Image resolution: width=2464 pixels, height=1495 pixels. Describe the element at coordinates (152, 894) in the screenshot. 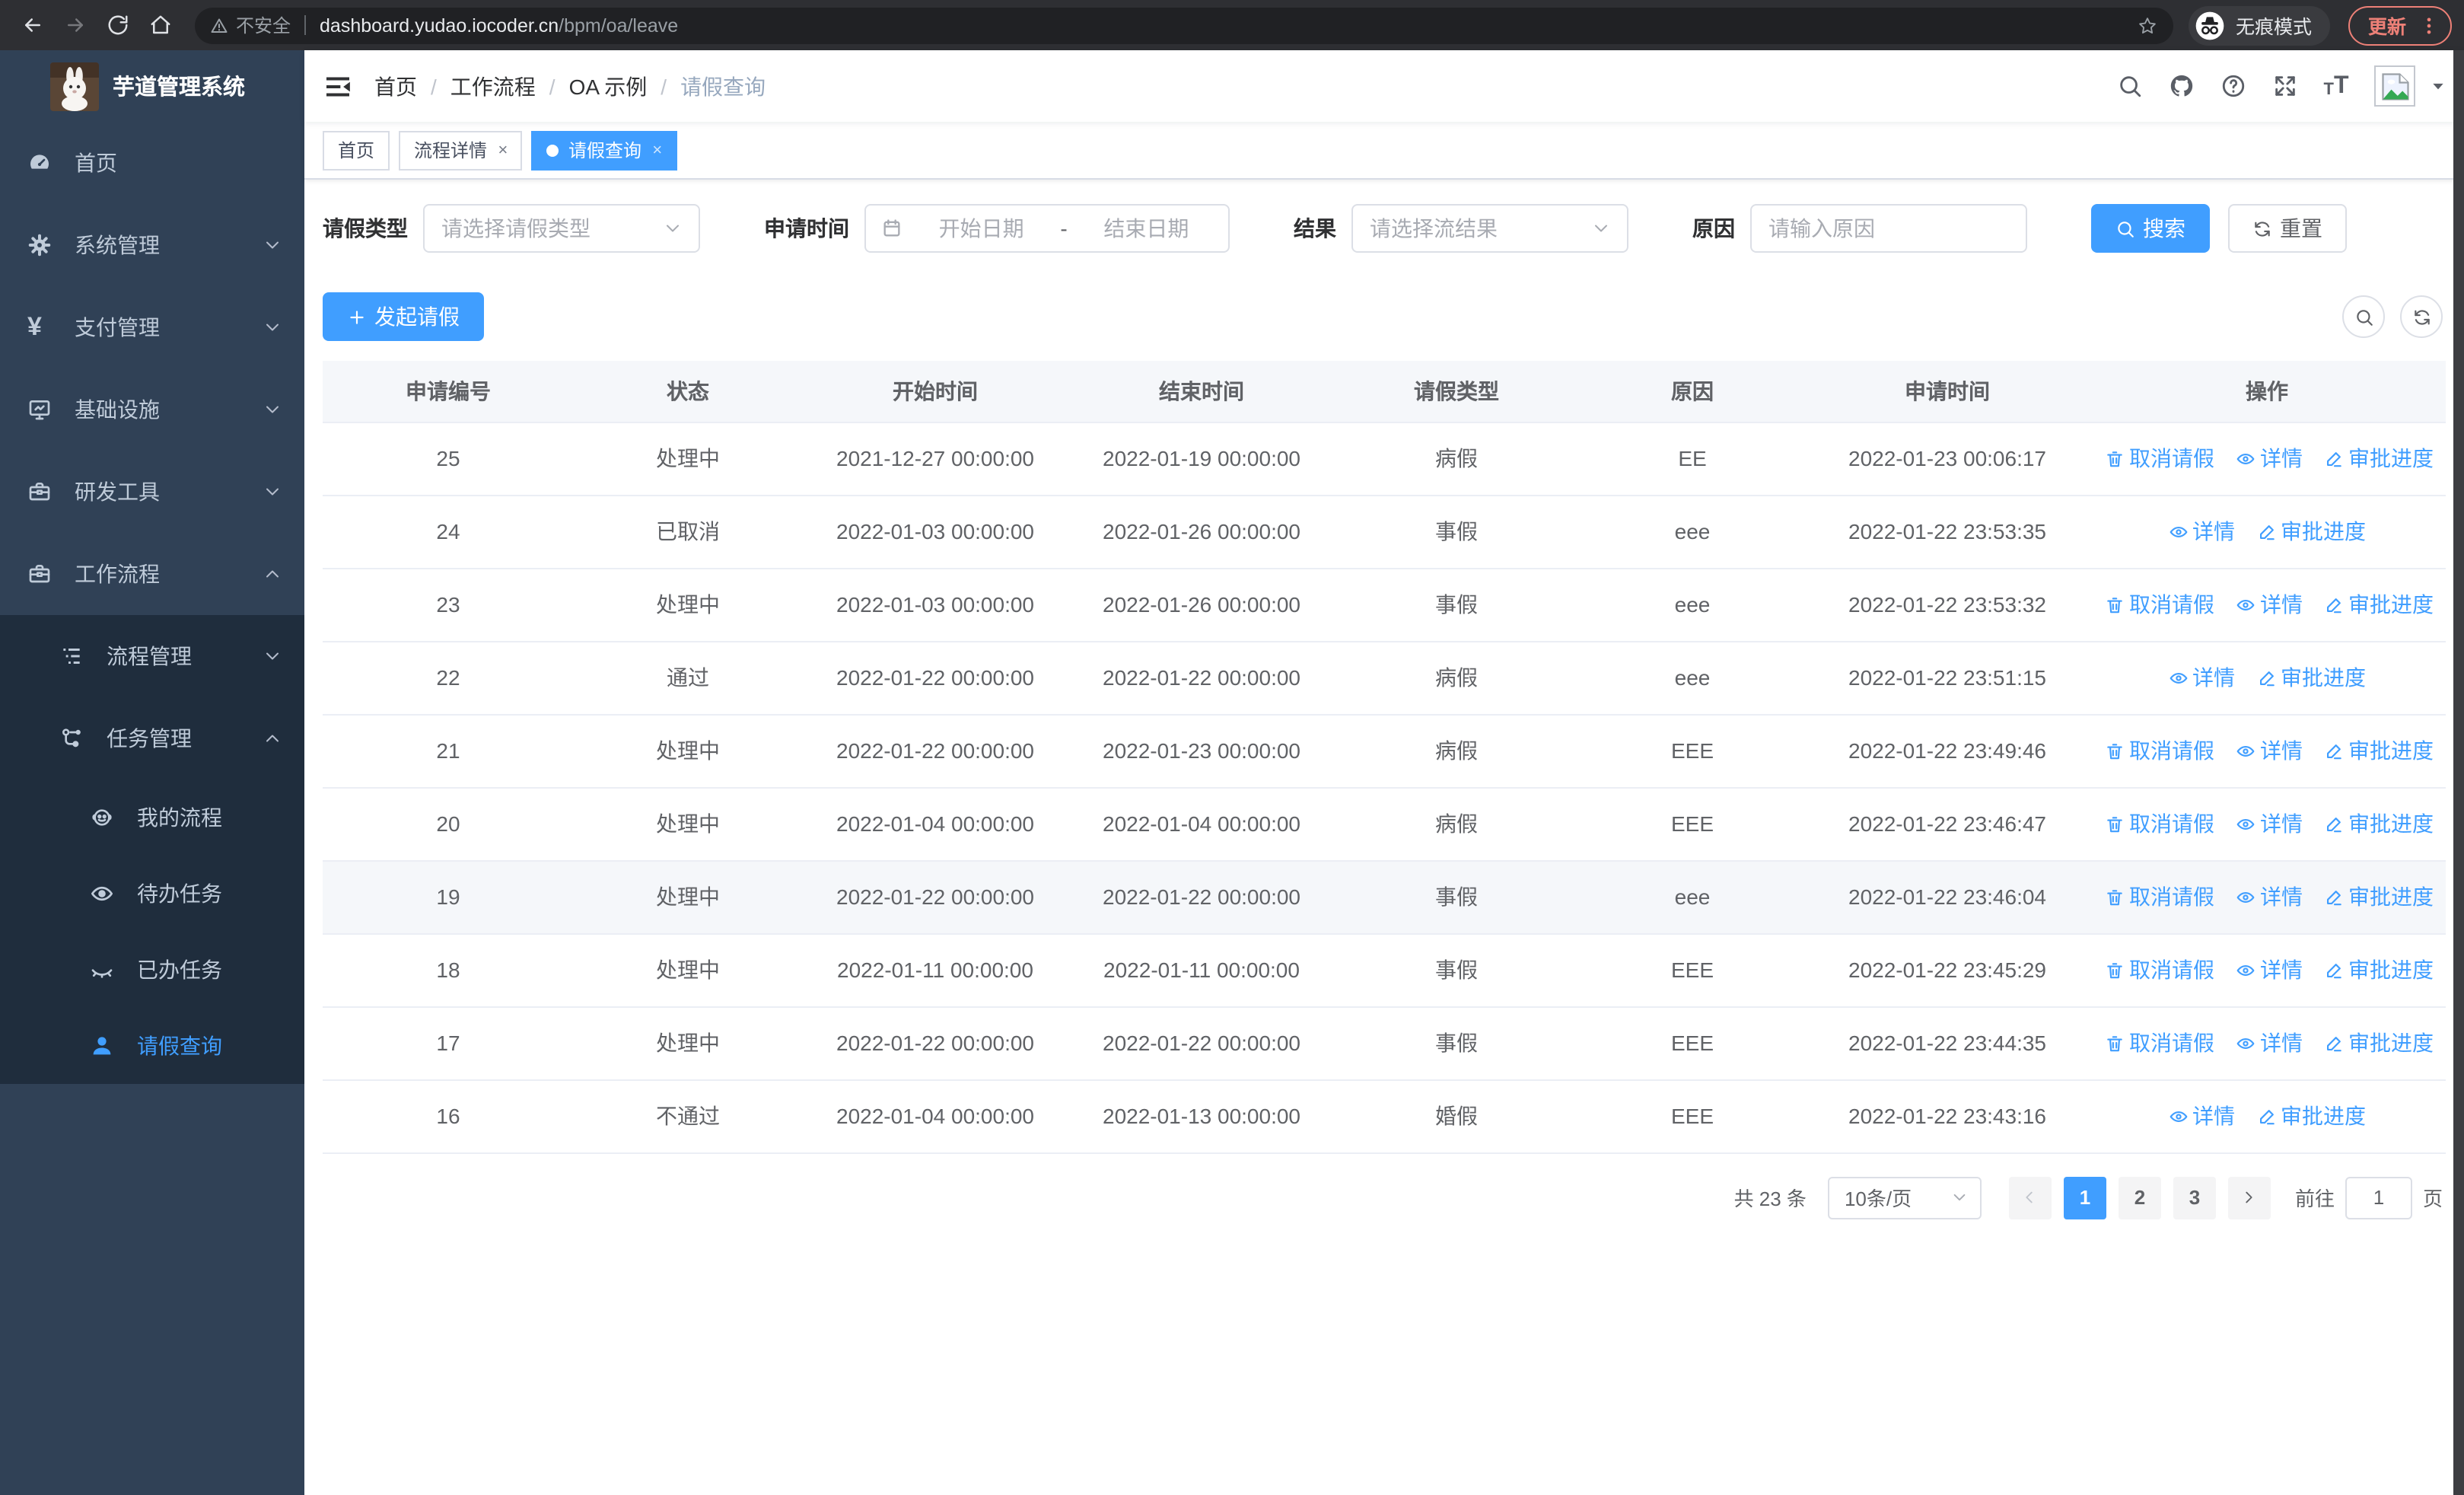

I see `sidebar-item-todo-tasks: 待办任务` at that location.